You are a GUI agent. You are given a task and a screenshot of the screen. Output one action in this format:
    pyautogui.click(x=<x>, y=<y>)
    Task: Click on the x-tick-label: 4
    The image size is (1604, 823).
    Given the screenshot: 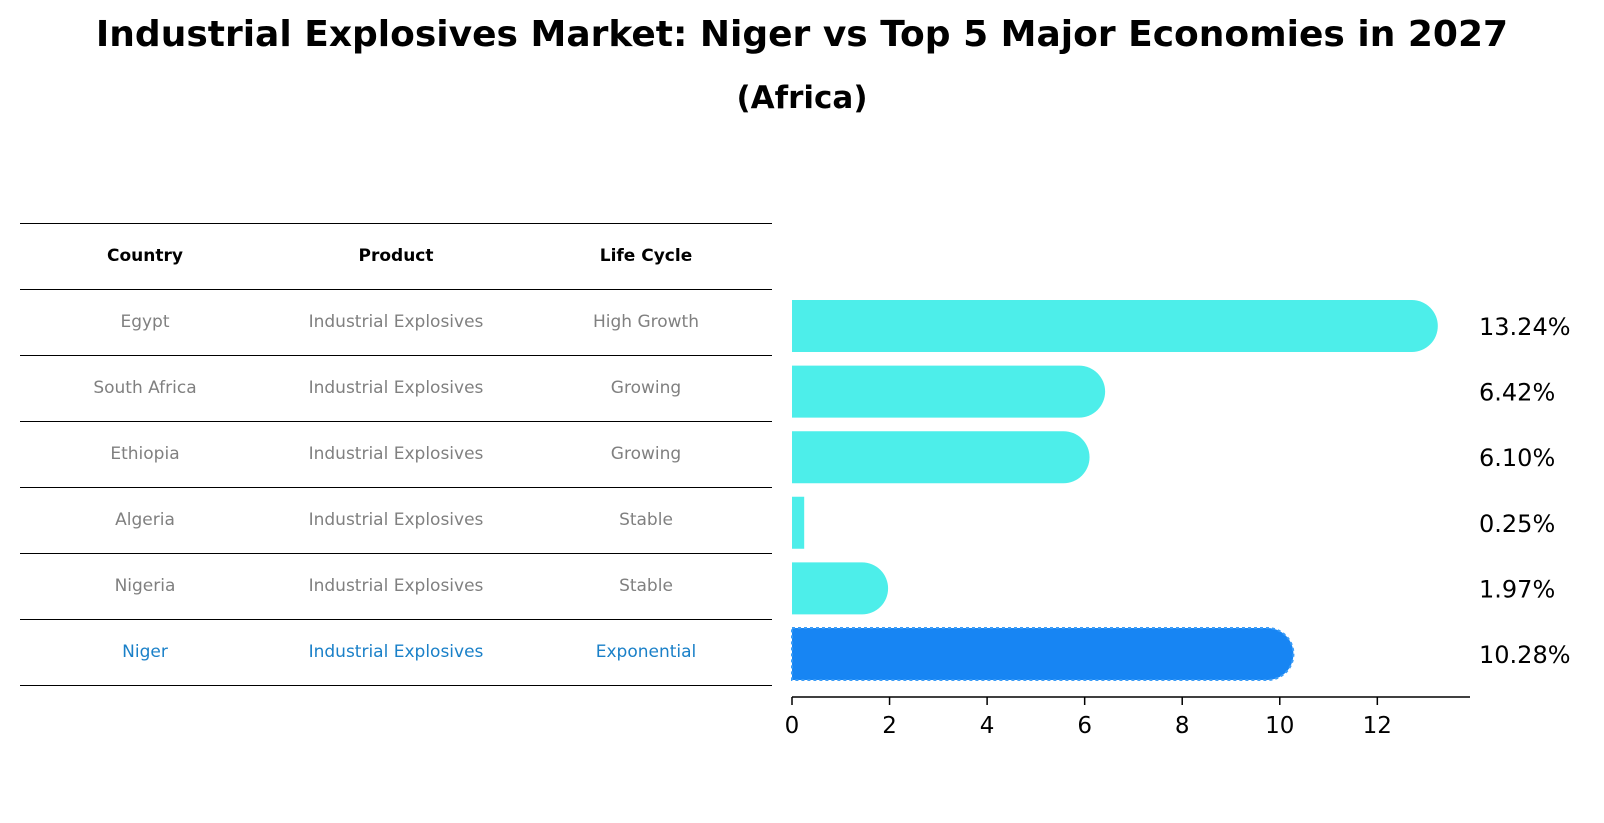 What is the action you would take?
    pyautogui.click(x=987, y=726)
    